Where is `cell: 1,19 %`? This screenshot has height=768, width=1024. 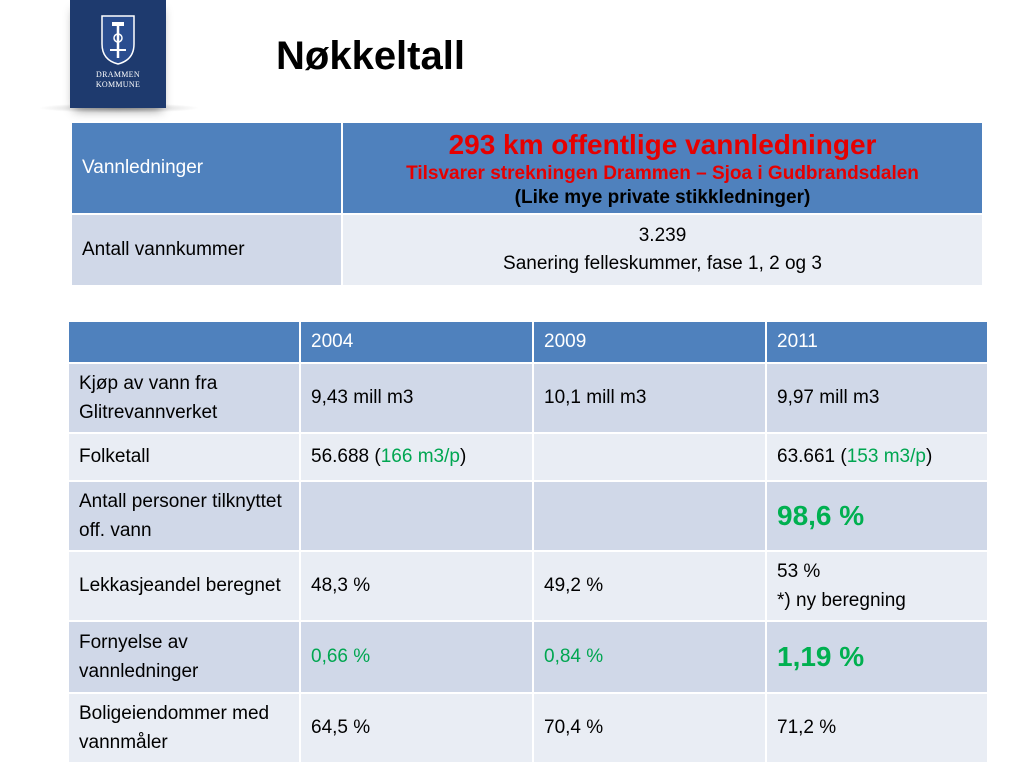 cell: 1,19 % is located at coordinates (877, 657).